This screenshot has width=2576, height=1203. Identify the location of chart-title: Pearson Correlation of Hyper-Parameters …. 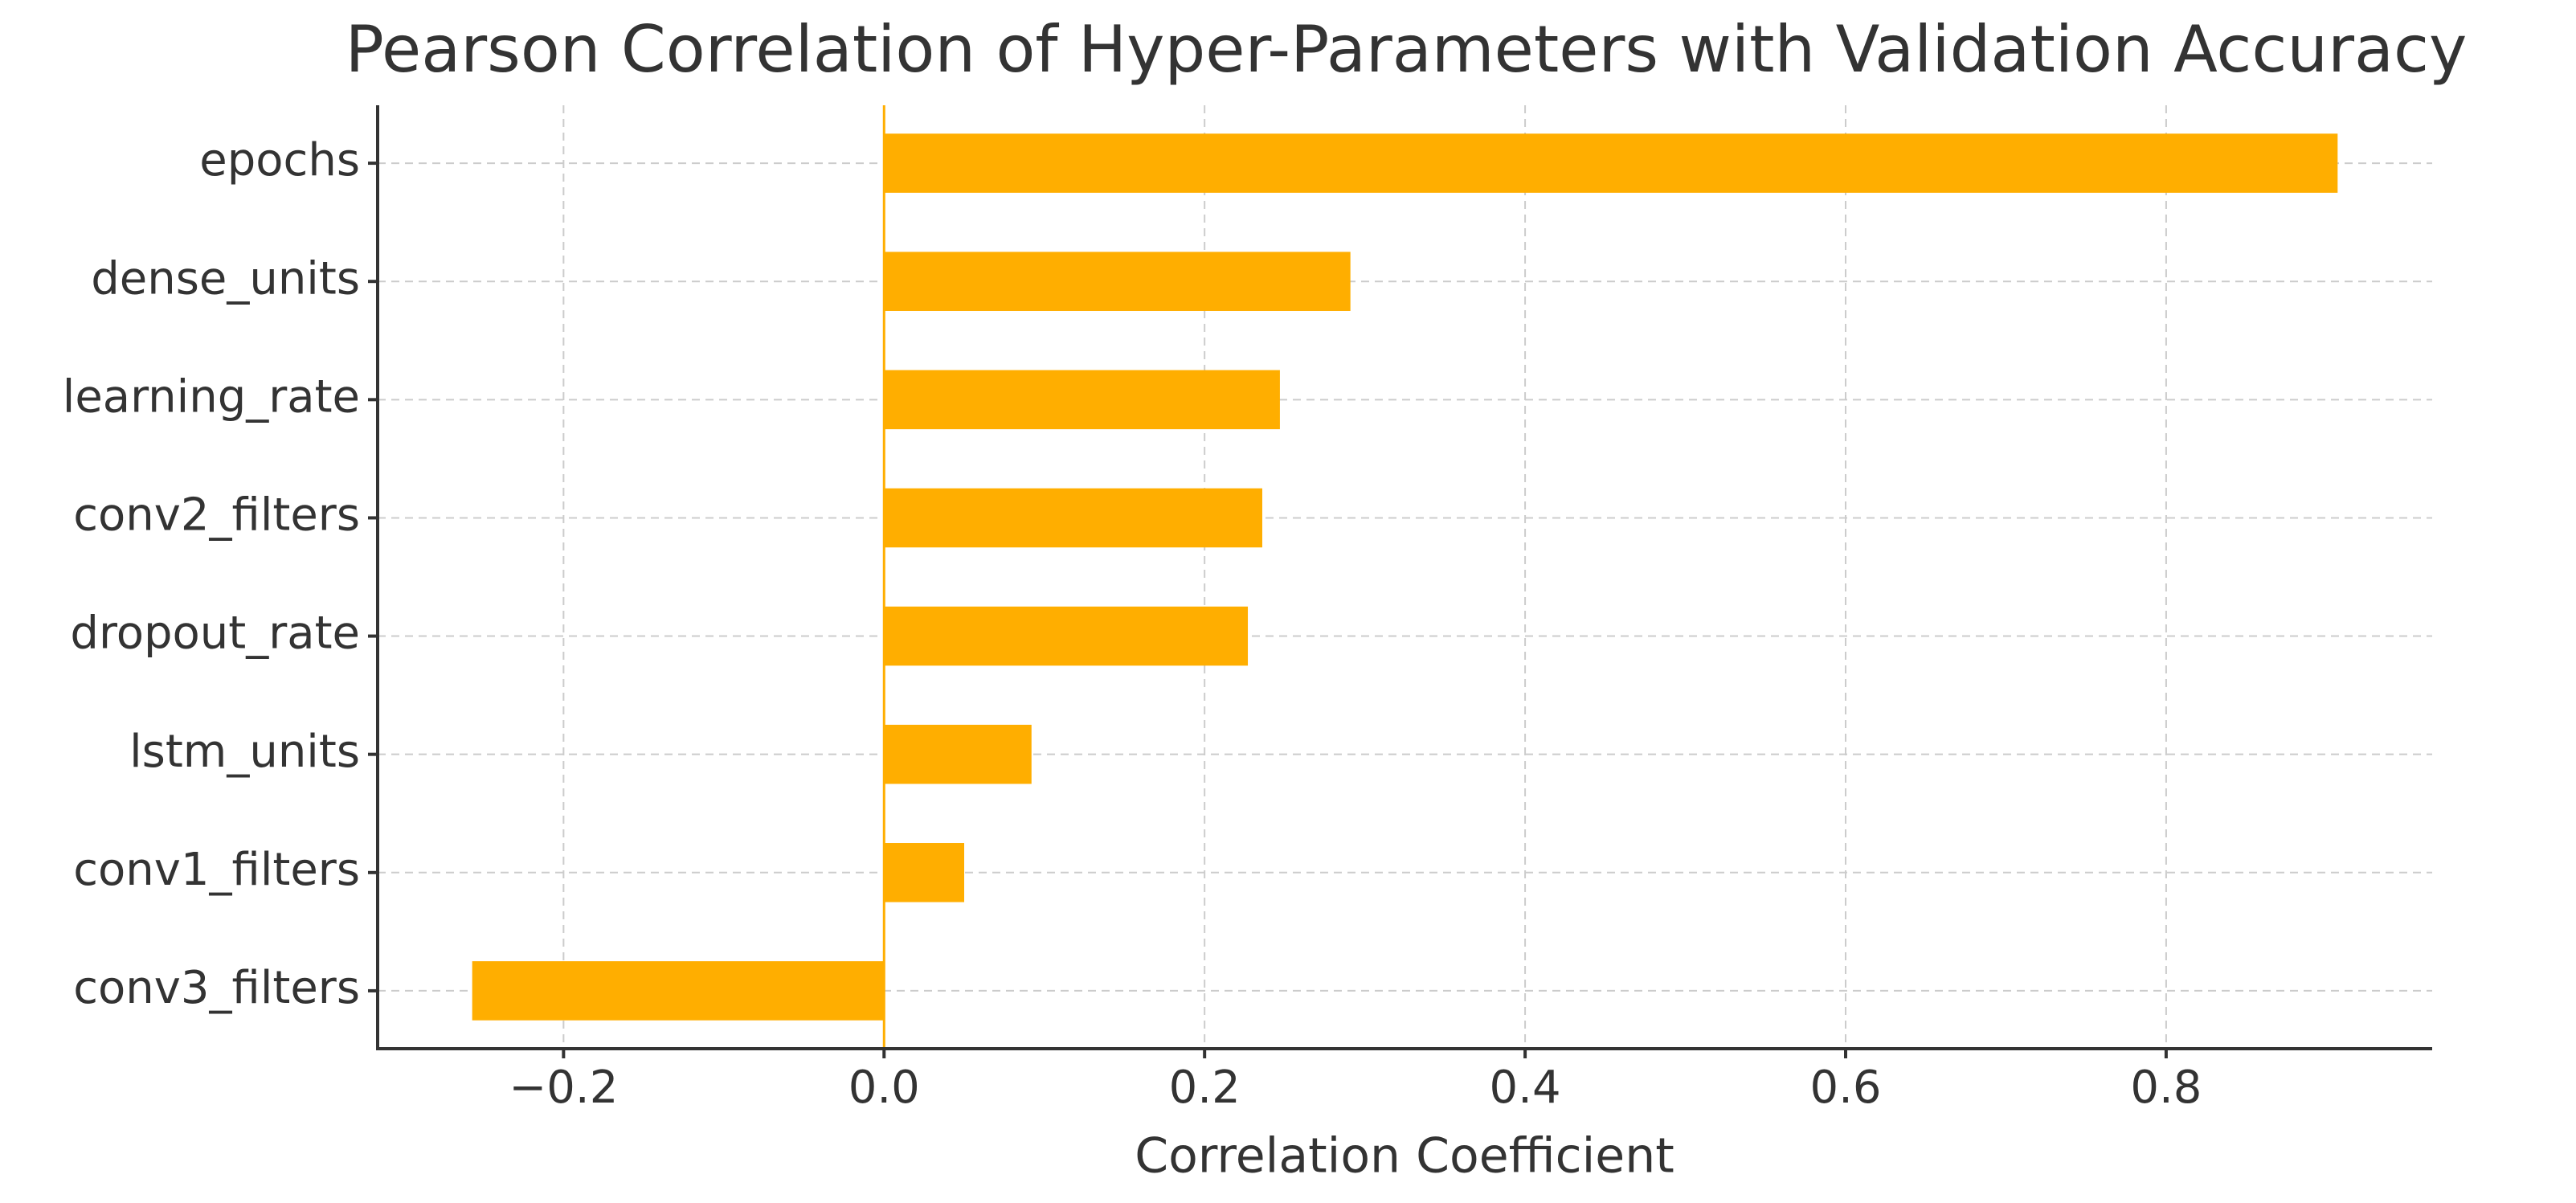
(1407, 49).